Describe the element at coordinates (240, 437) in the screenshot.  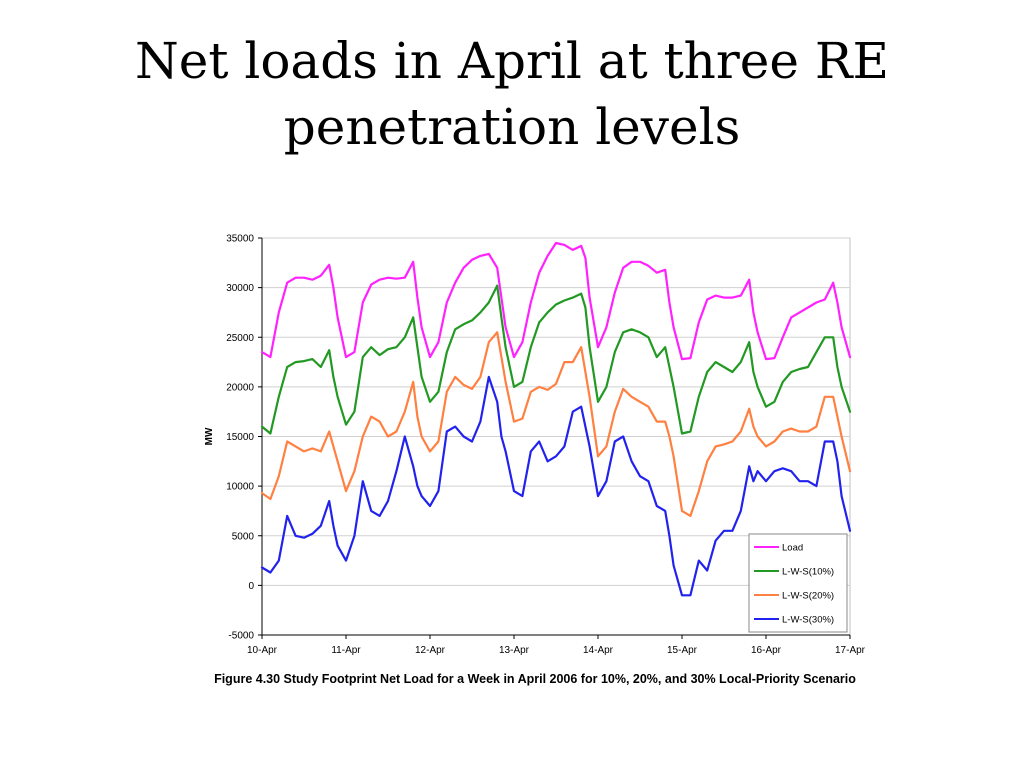
I see `y-tick-label: 15000` at that location.